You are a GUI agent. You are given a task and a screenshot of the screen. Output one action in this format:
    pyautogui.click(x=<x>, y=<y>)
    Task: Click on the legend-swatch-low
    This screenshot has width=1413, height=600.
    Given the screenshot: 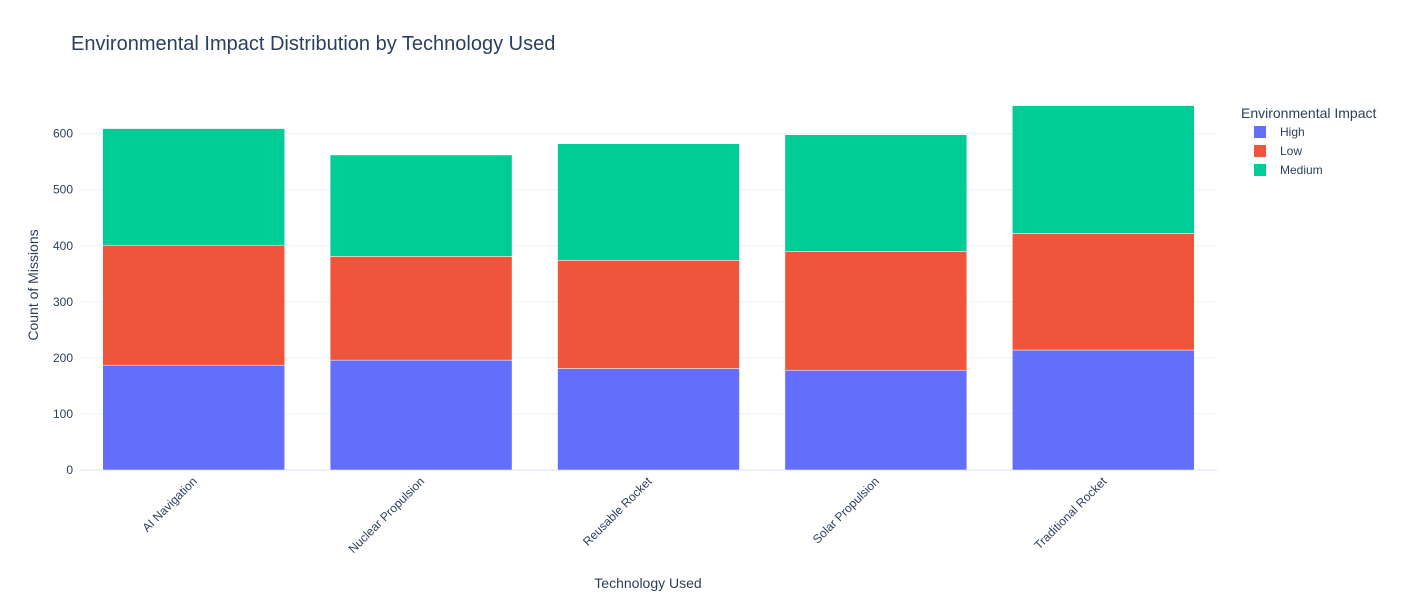 What is the action you would take?
    pyautogui.click(x=1260, y=151)
    